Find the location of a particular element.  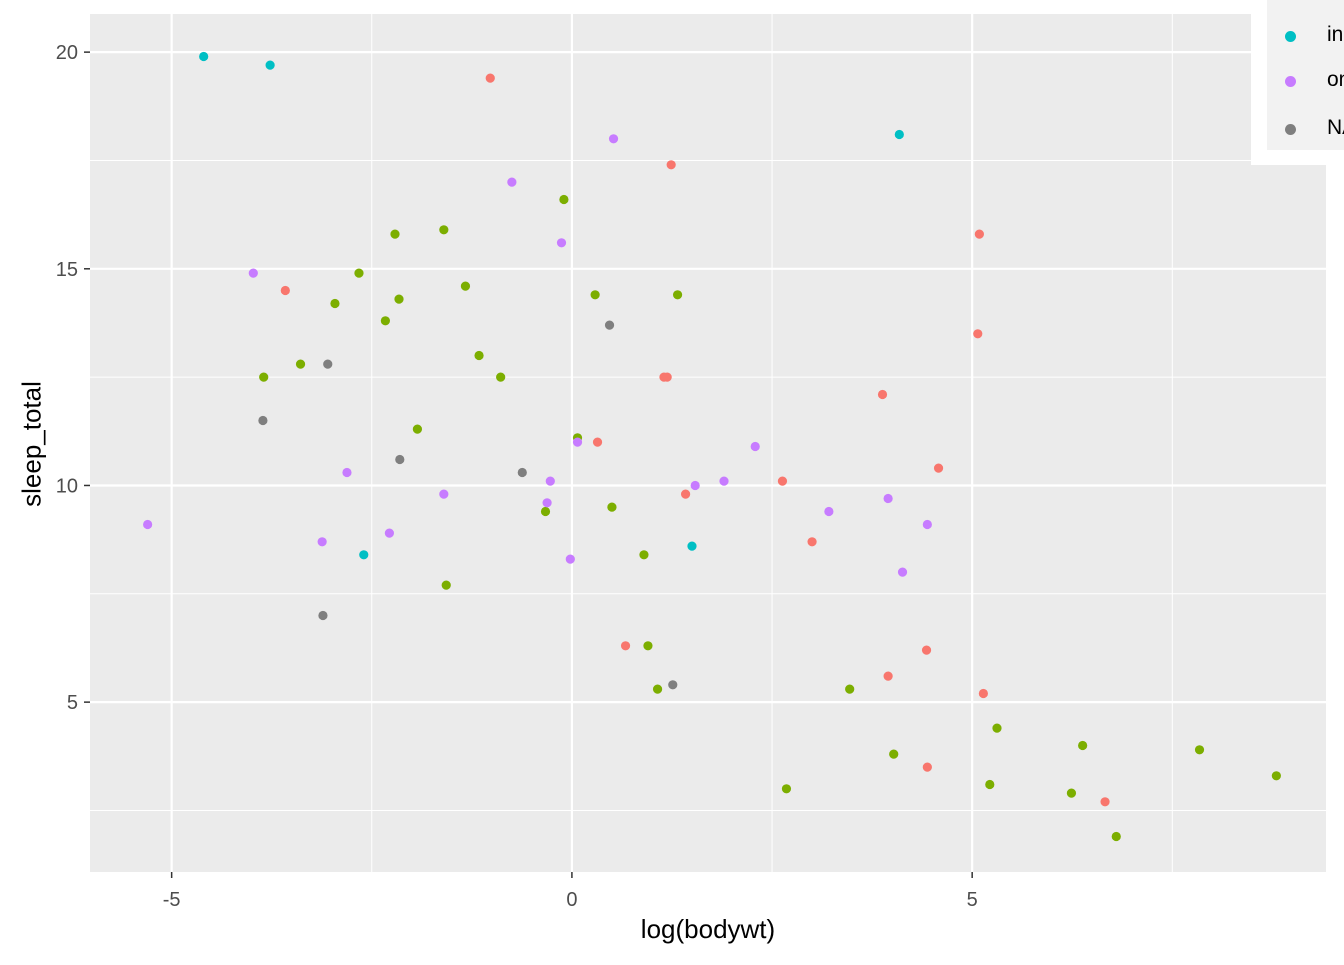

x-tick-label: -5 is located at coordinates (172, 900).